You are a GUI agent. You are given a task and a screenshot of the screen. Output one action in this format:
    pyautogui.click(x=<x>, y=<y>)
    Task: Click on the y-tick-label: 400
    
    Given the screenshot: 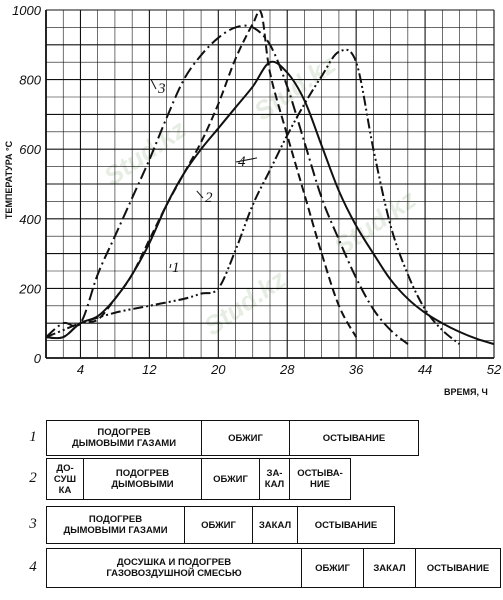 What is the action you would take?
    pyautogui.click(x=30, y=219)
    